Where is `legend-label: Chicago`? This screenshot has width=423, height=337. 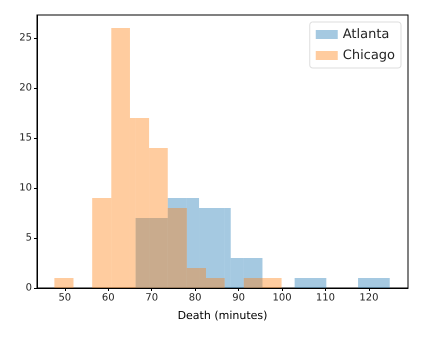
legend-label: Chicago is located at coordinates (369, 55).